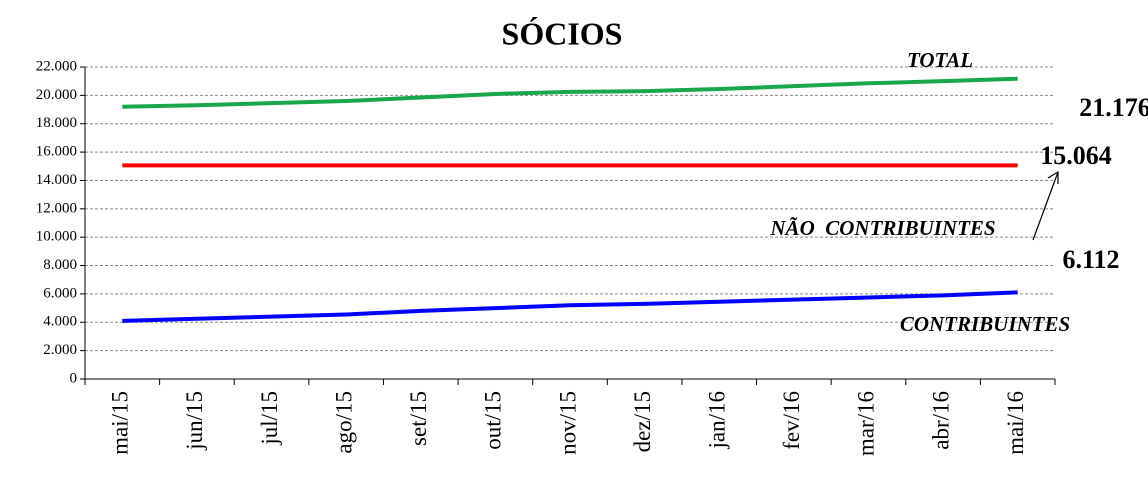  I want to click on y-tick-label: 18.000, so click(56, 123).